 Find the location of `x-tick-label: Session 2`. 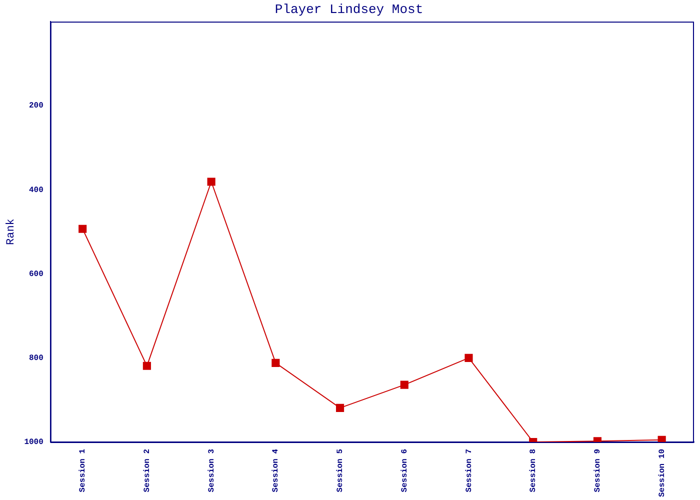

x-tick-label: Session 2 is located at coordinates (147, 470).